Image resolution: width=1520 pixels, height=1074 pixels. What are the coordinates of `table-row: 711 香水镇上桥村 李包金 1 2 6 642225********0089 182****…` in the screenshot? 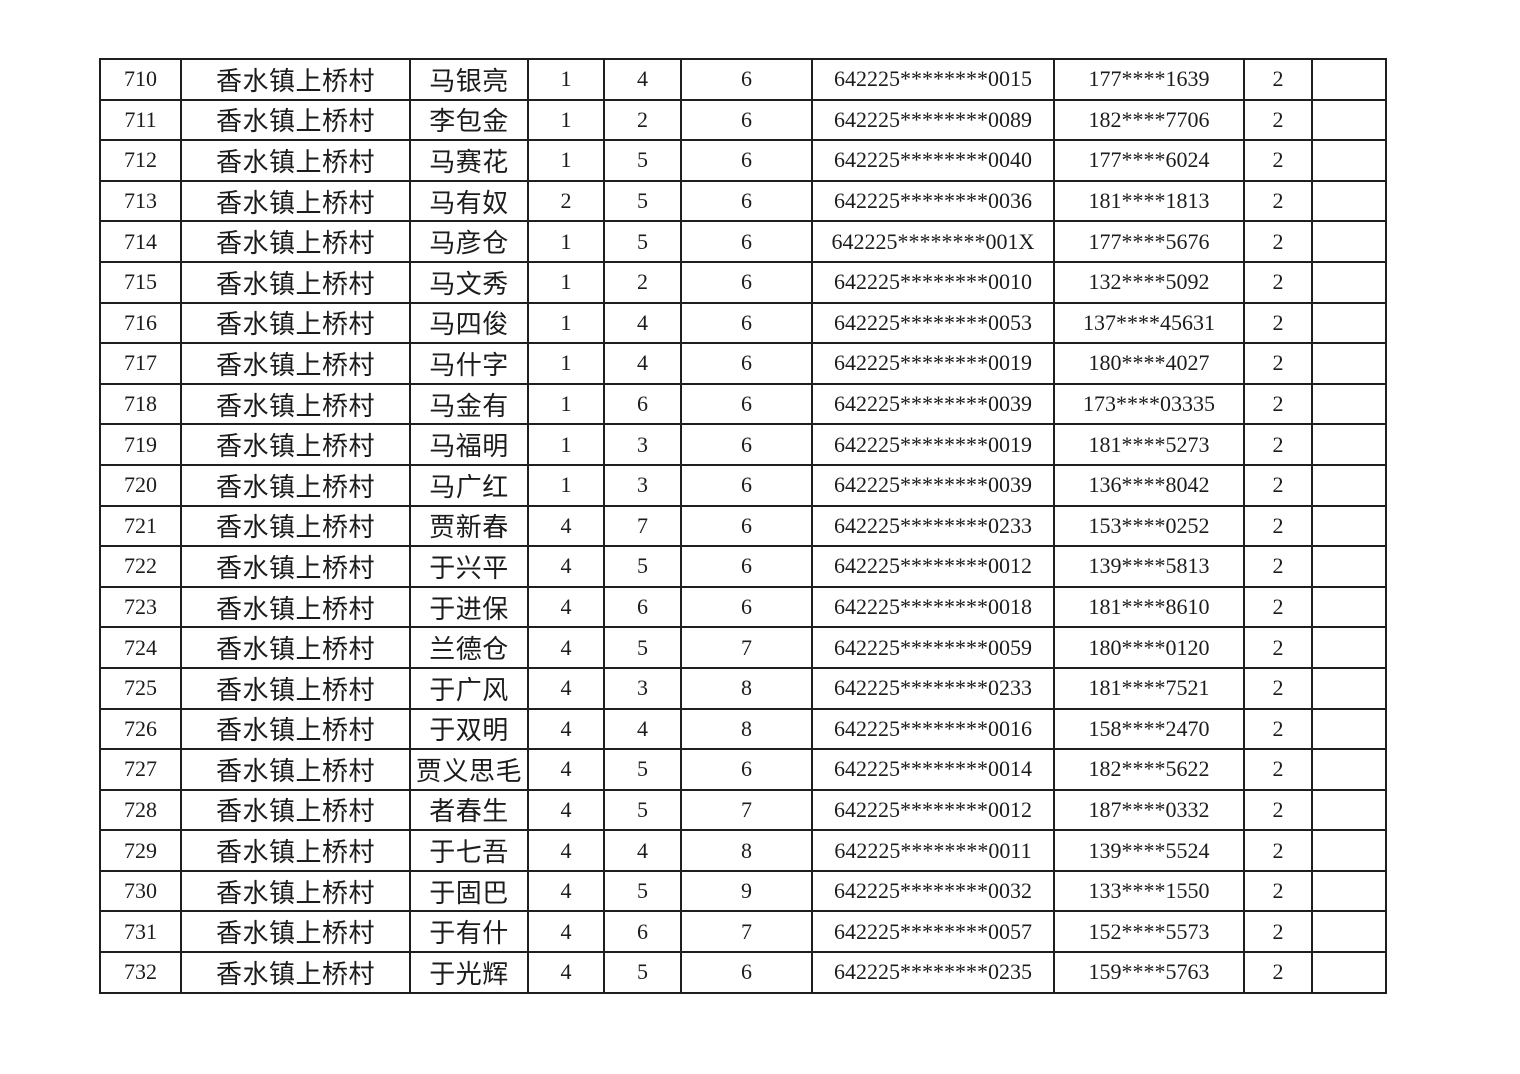 It's located at (743, 120).